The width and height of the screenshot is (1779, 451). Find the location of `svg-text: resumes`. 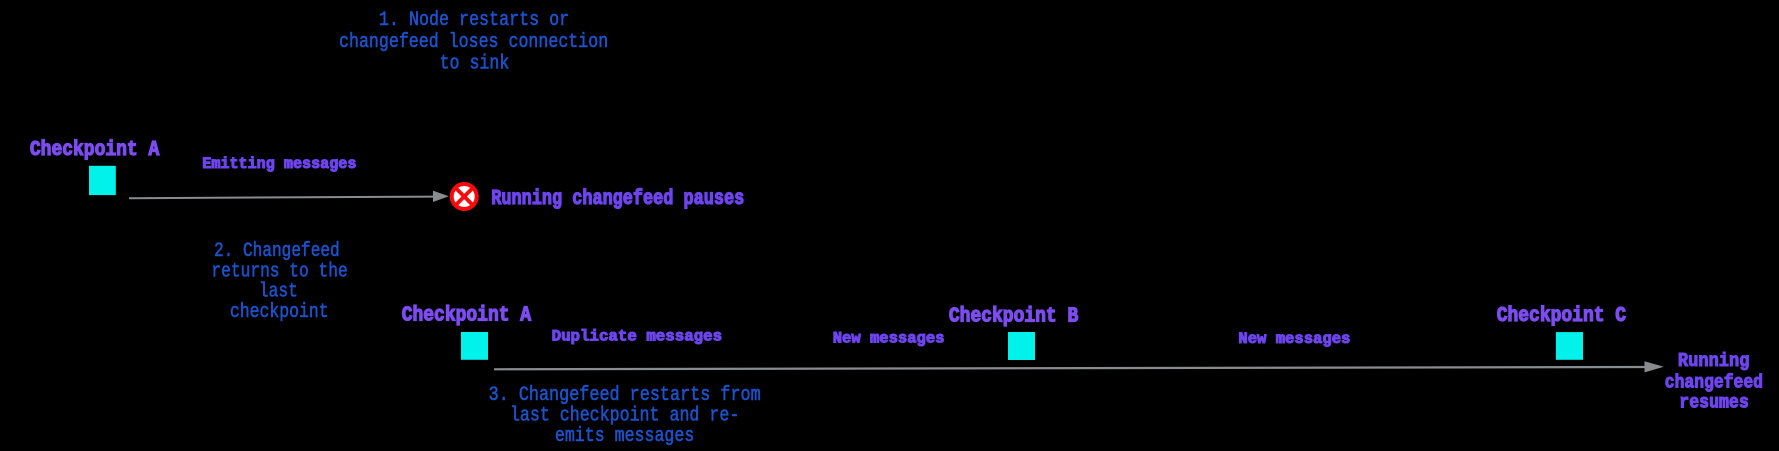

svg-text: resumes is located at coordinates (1714, 402).